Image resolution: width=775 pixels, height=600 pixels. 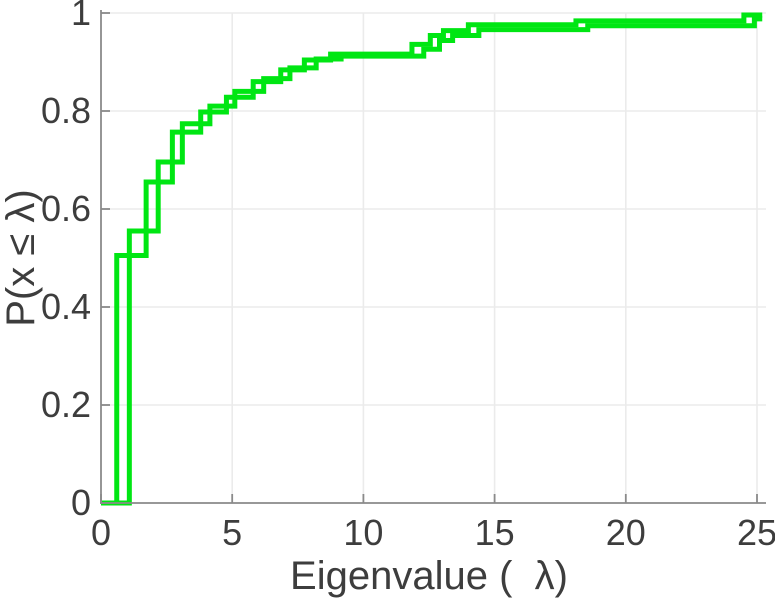 I want to click on x-tick-label: 0, so click(x=101, y=532).